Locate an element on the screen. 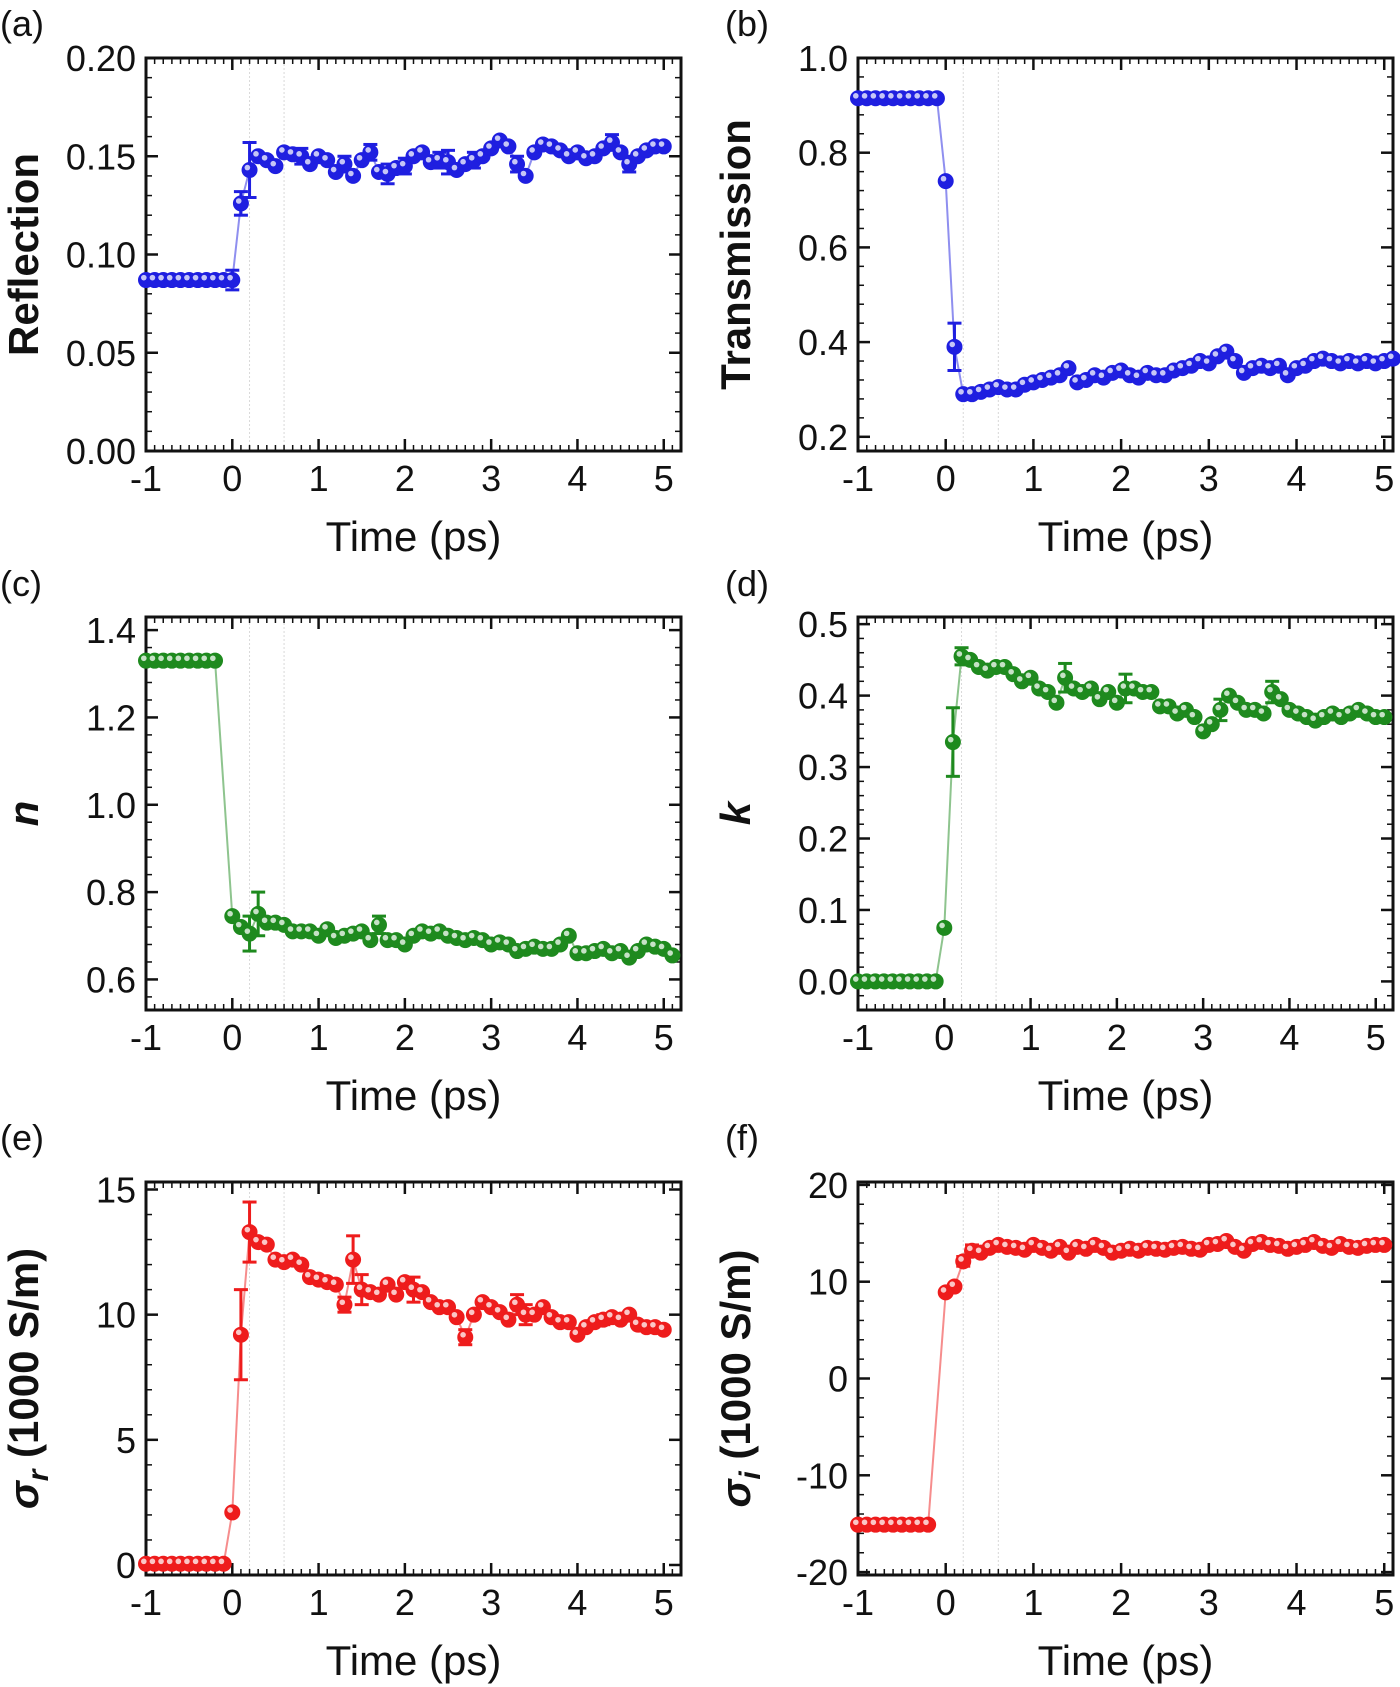 This screenshot has height=1687, width=1400. panel-letter: (e) is located at coordinates (22, 1137).